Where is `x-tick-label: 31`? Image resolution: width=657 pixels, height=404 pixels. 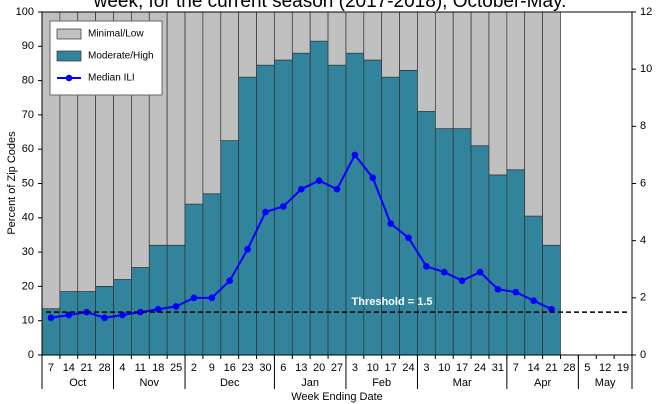
x-tick-label: 31 is located at coordinates (498, 368).